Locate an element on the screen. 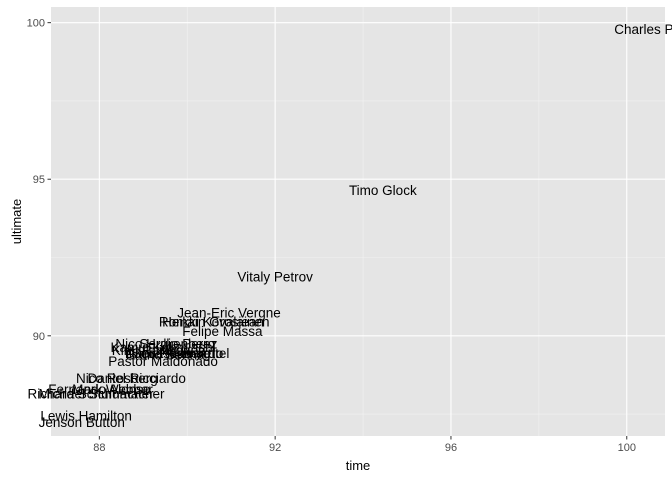 This screenshot has width=672, height=480. y-tick-label: 100 is located at coordinates (36, 24).